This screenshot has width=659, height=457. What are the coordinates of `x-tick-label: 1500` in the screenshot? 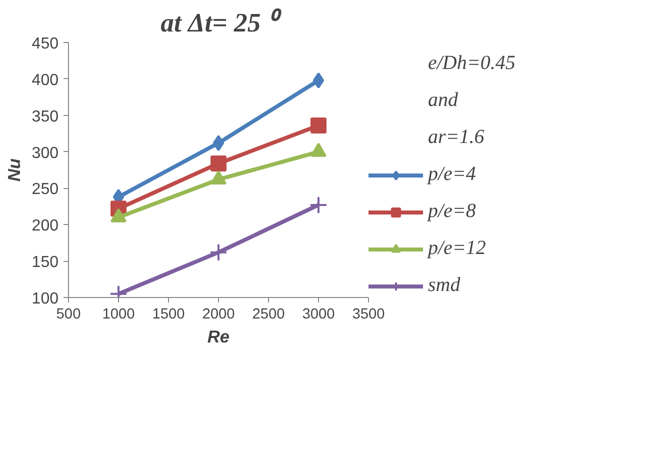 It's located at (168, 314).